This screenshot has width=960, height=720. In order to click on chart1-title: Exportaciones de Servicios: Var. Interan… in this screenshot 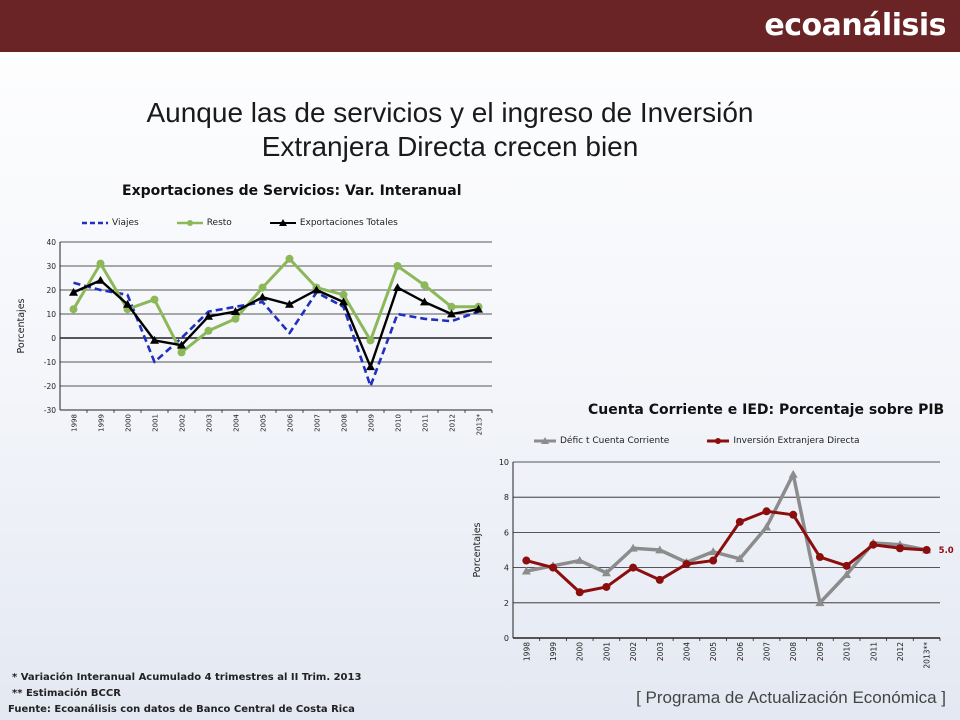, I will do `click(292, 191)`.